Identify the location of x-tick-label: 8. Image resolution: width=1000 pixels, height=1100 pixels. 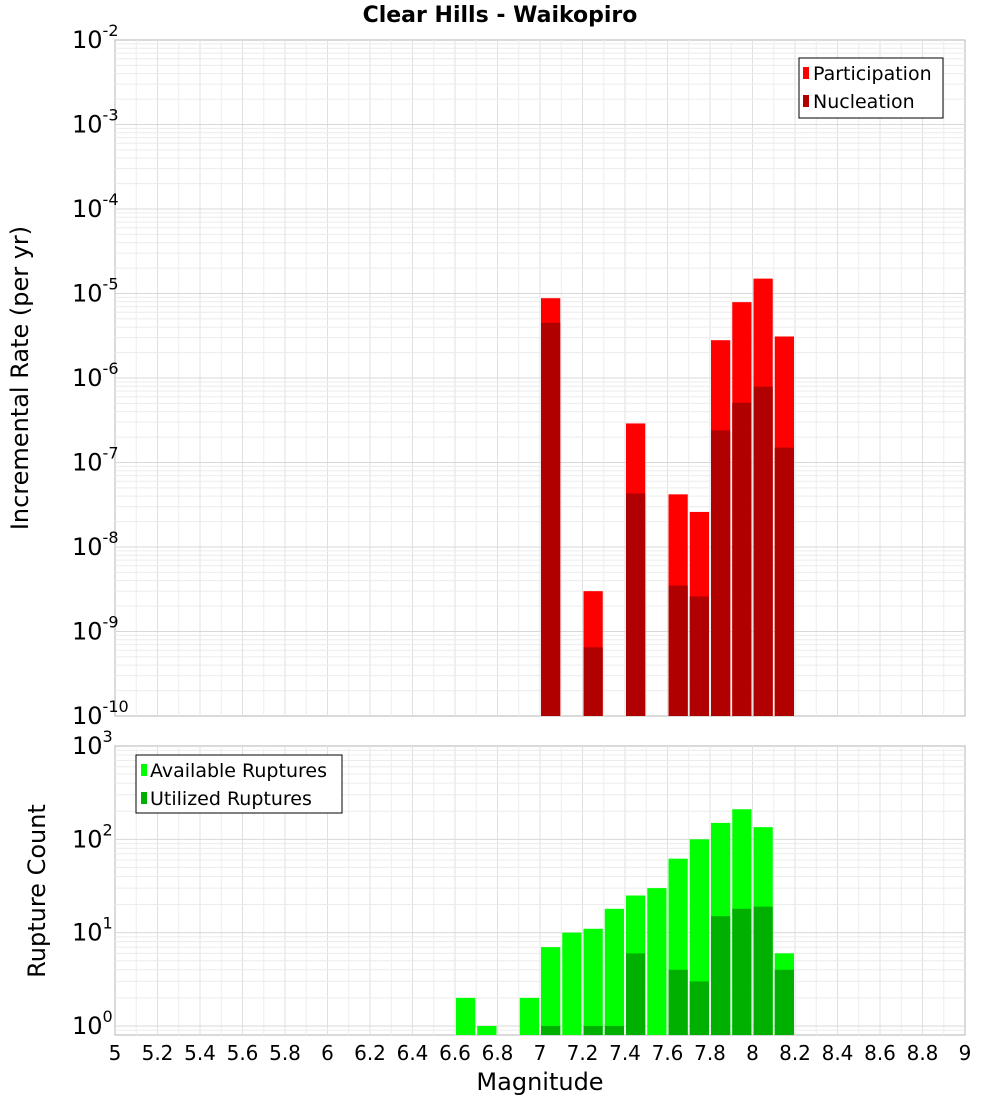
(752, 1053).